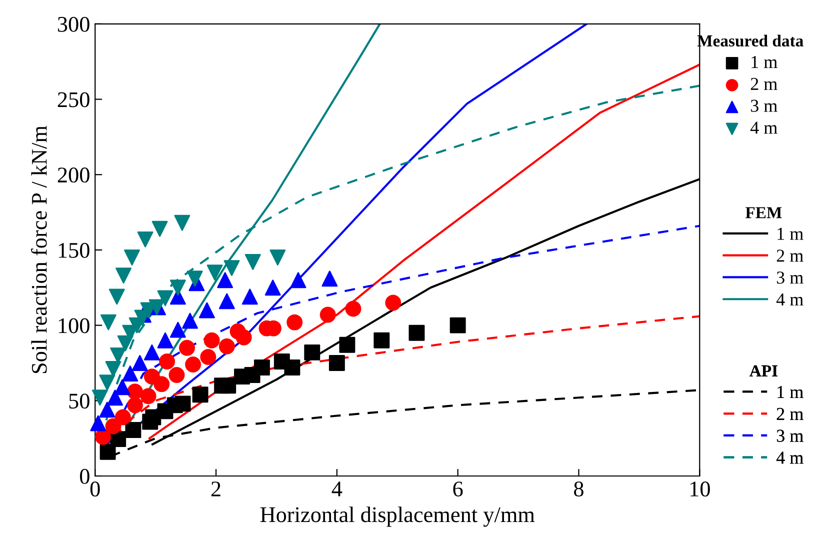 The image size is (827, 544). What do you see at coordinates (38, 250) in the screenshot?
I see `y-axis-title: Soil reaction force P / kN/m` at bounding box center [38, 250].